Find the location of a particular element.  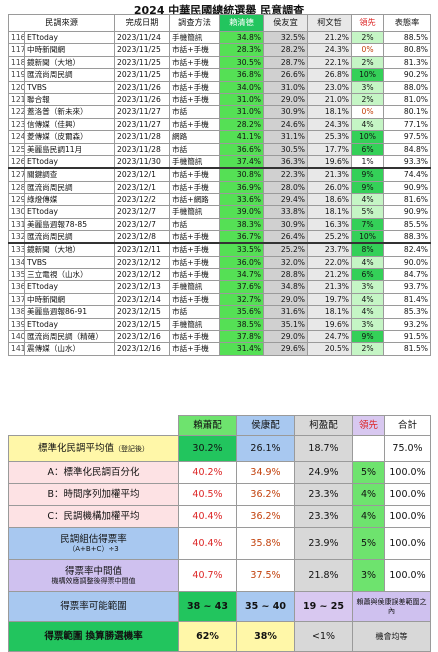

summary-header-total: 合計 is located at coordinates (407, 425).